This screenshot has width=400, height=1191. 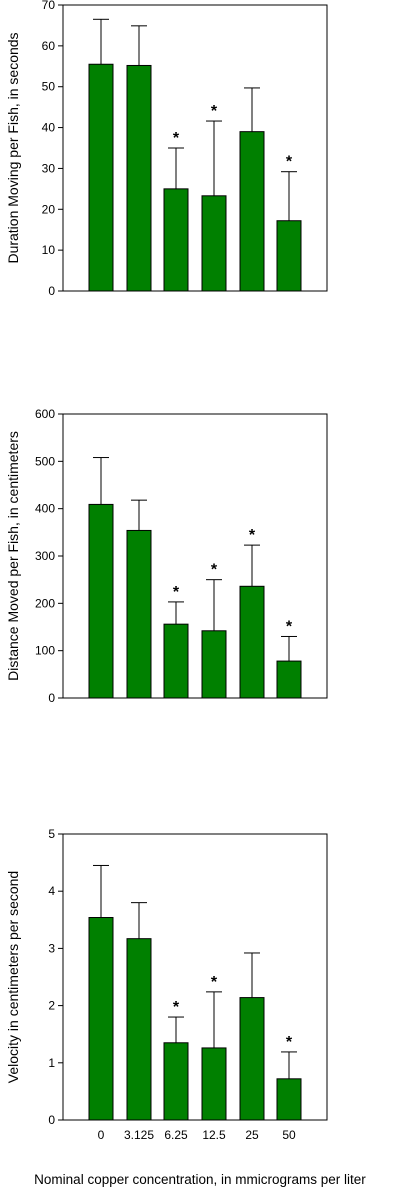 I want to click on y-tick-label: 100, so click(x=45, y=651).